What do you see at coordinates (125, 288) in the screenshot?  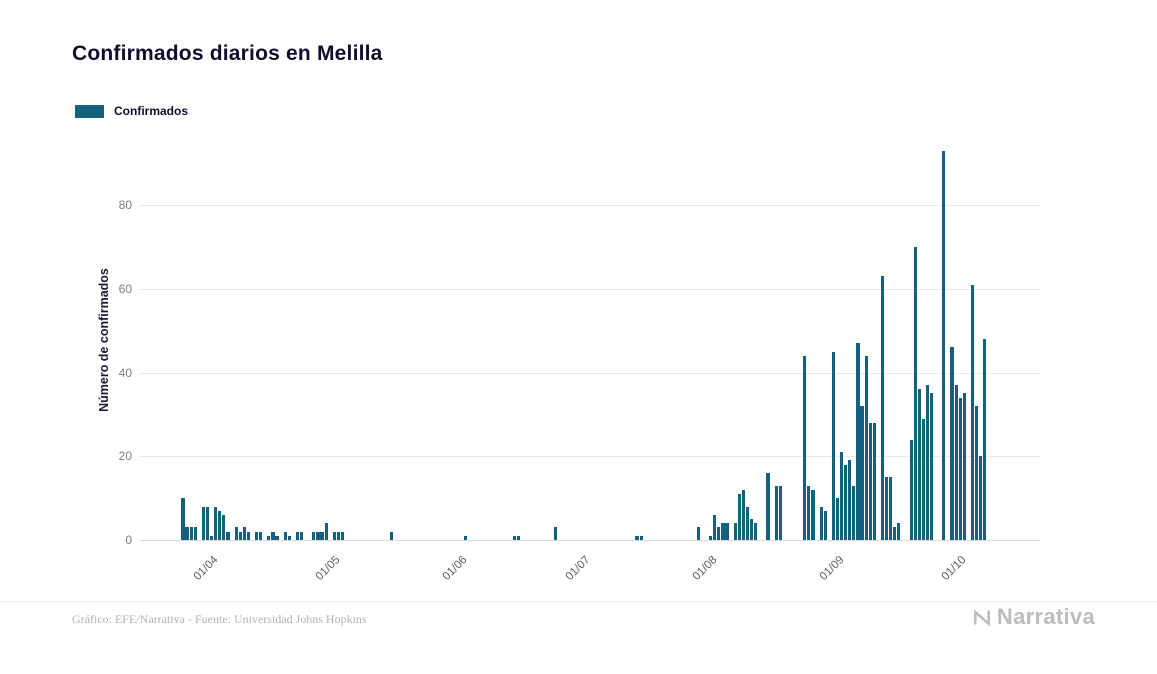 I see `y-tick-label: 60` at bounding box center [125, 288].